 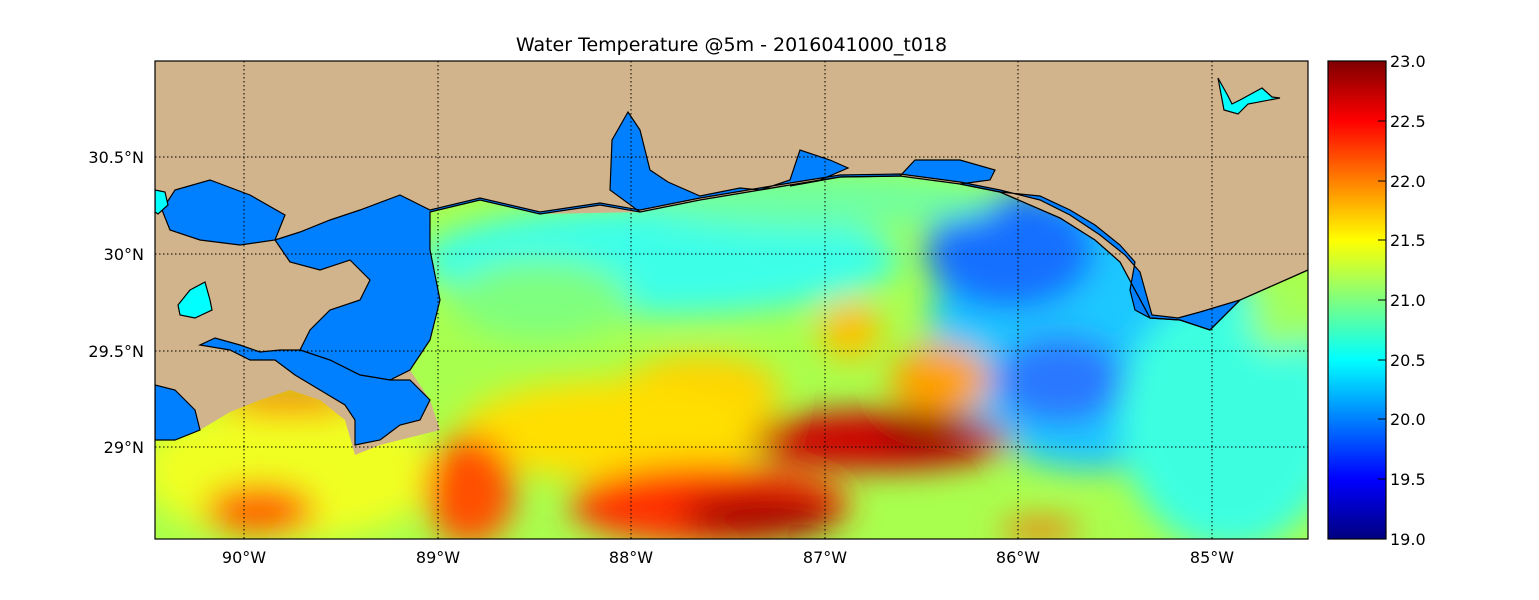 I want to click on colorbar-tick-label: 20.5, so click(x=1408, y=360).